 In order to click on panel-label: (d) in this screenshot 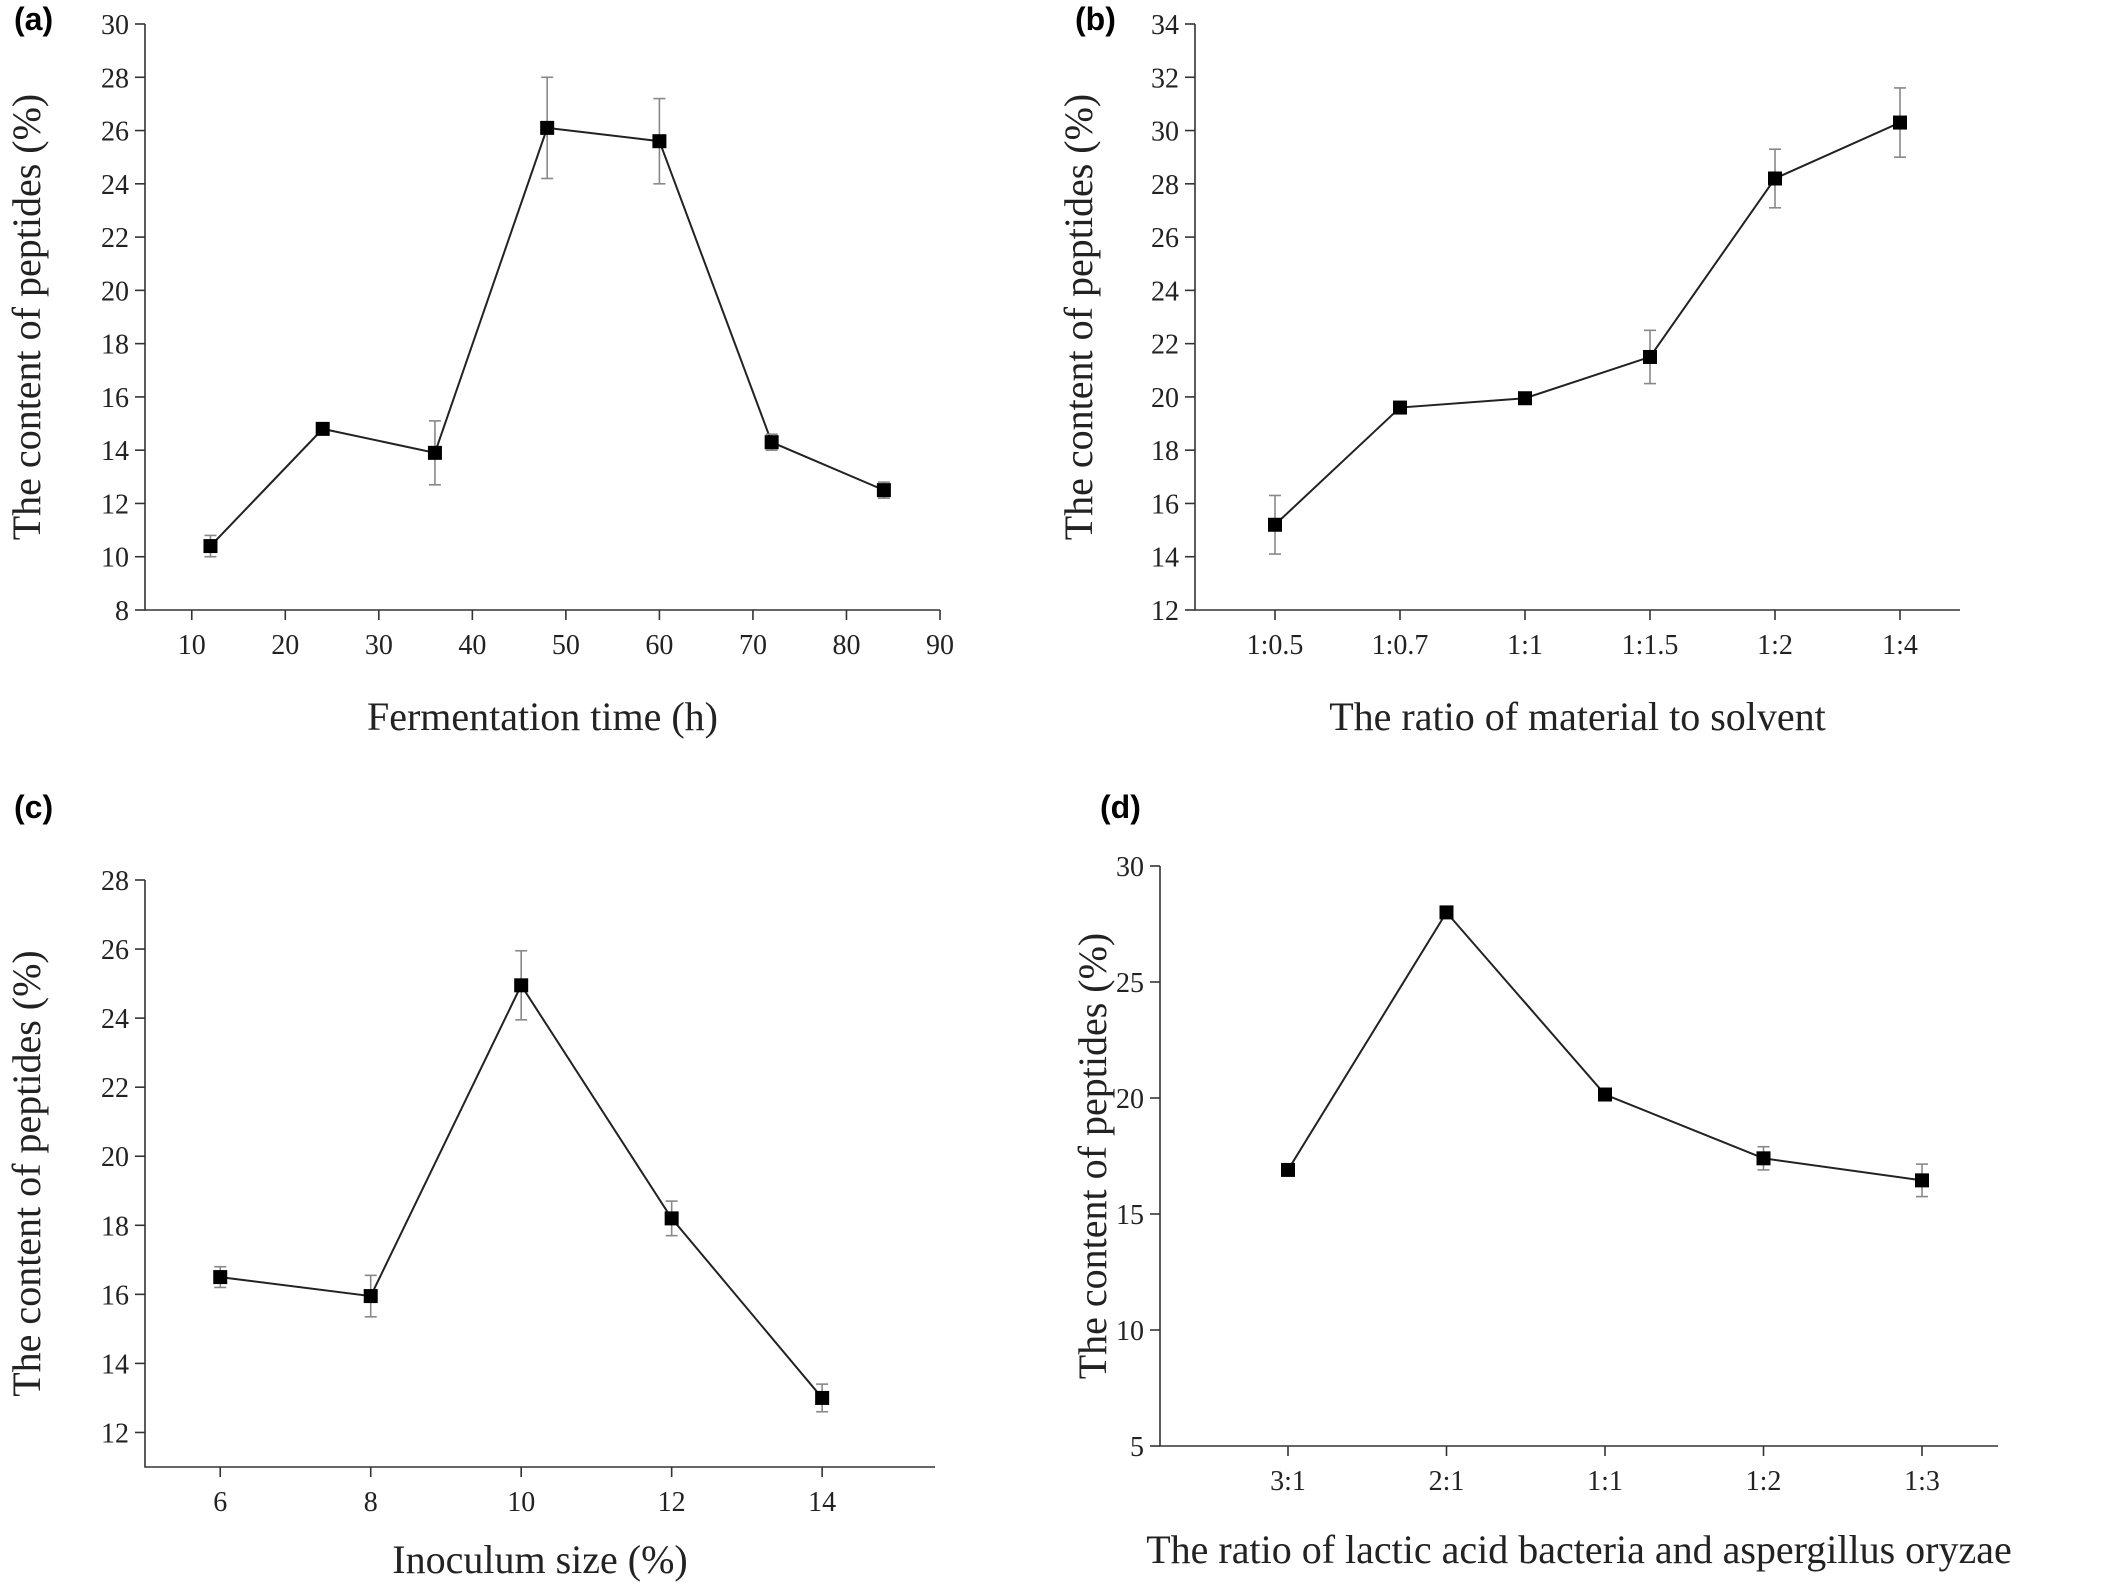, I will do `click(1120, 807)`.